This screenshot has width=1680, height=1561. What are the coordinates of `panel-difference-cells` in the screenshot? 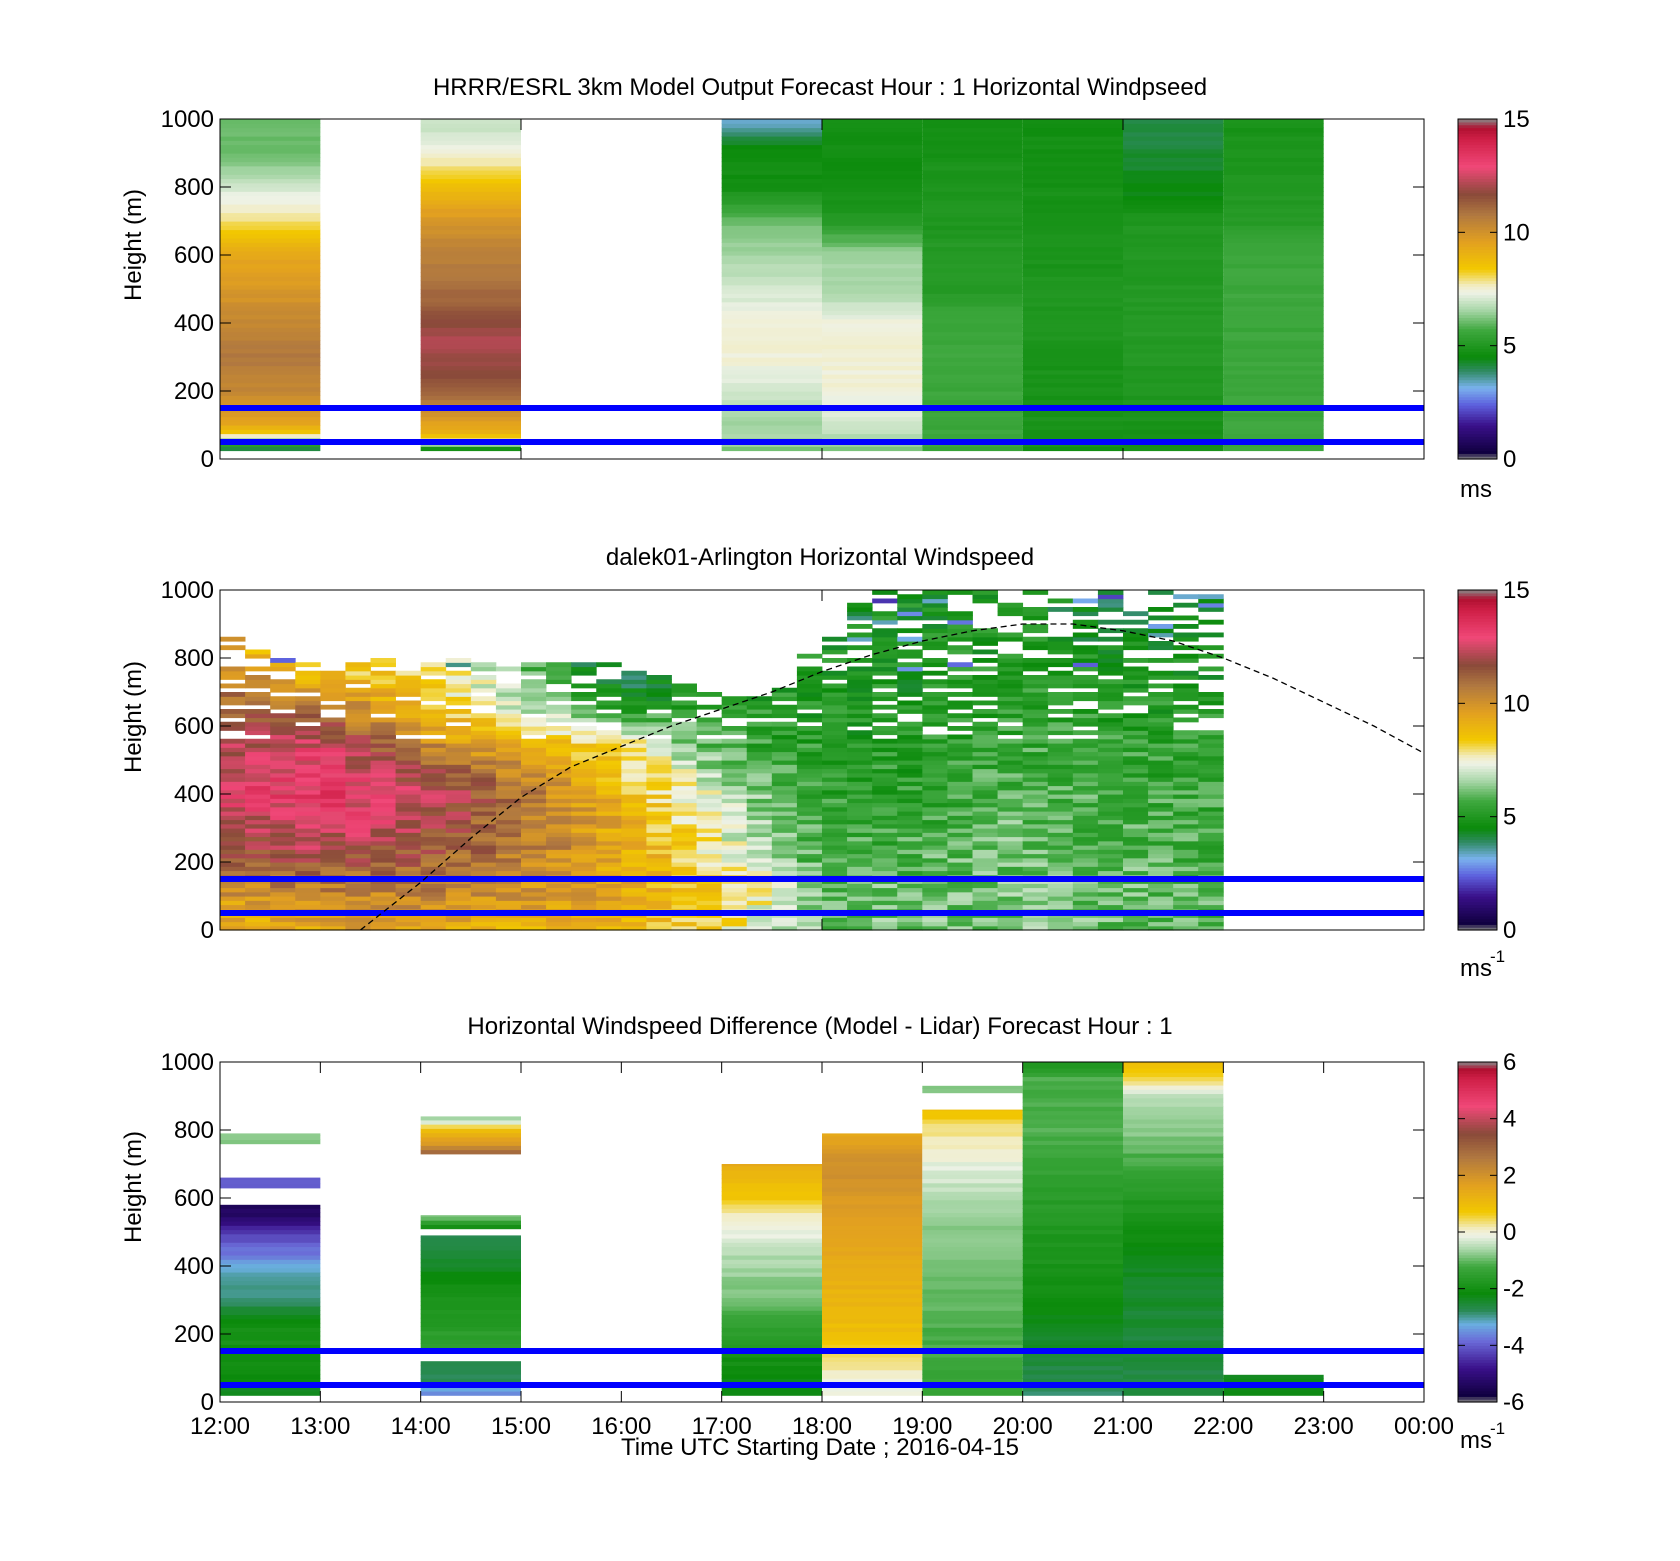 It's located at (772, 1229).